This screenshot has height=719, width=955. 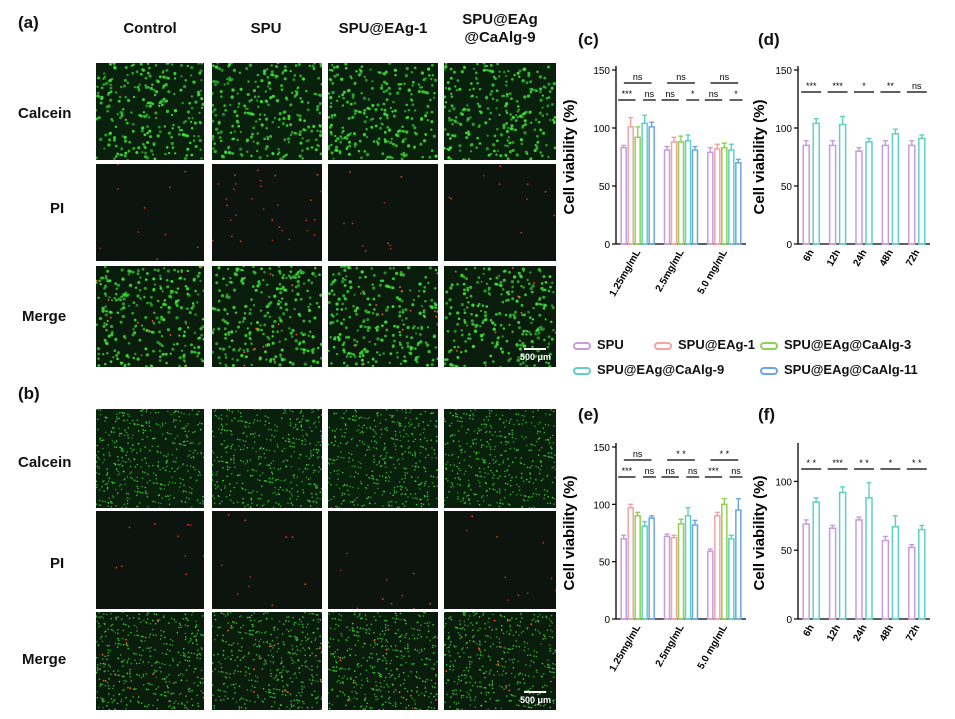 What do you see at coordinates (808, 631) in the screenshot?
I see `x-tick-label: 6h` at bounding box center [808, 631].